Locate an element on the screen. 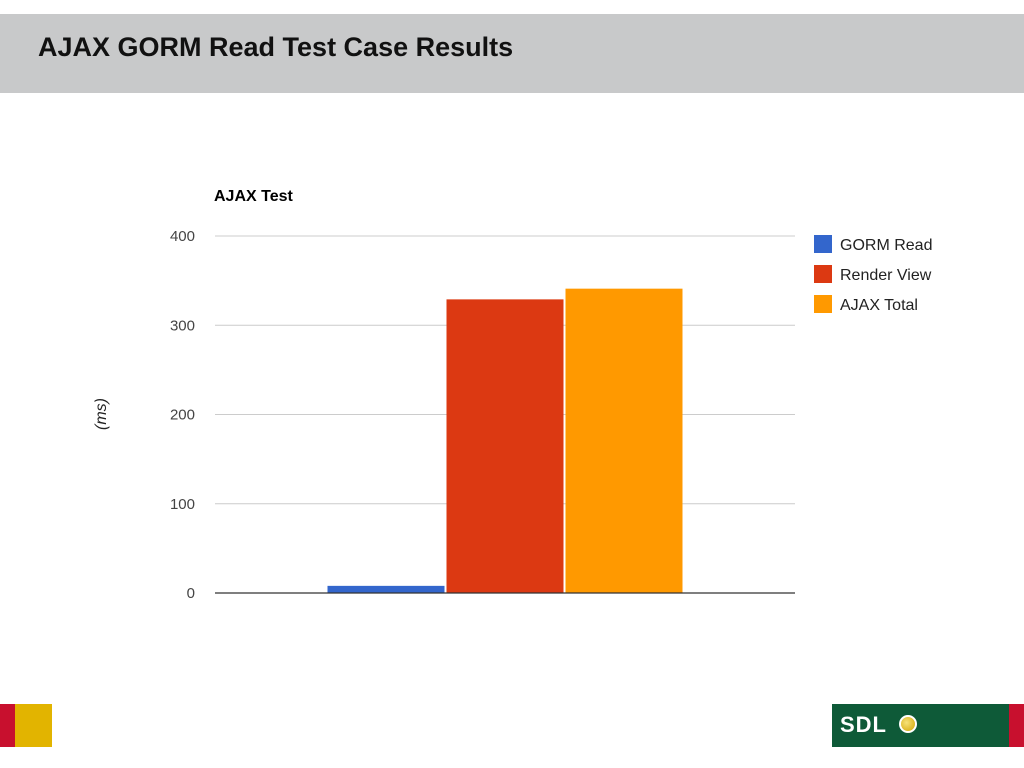  footer-yellow-bar is located at coordinates (33, 725).